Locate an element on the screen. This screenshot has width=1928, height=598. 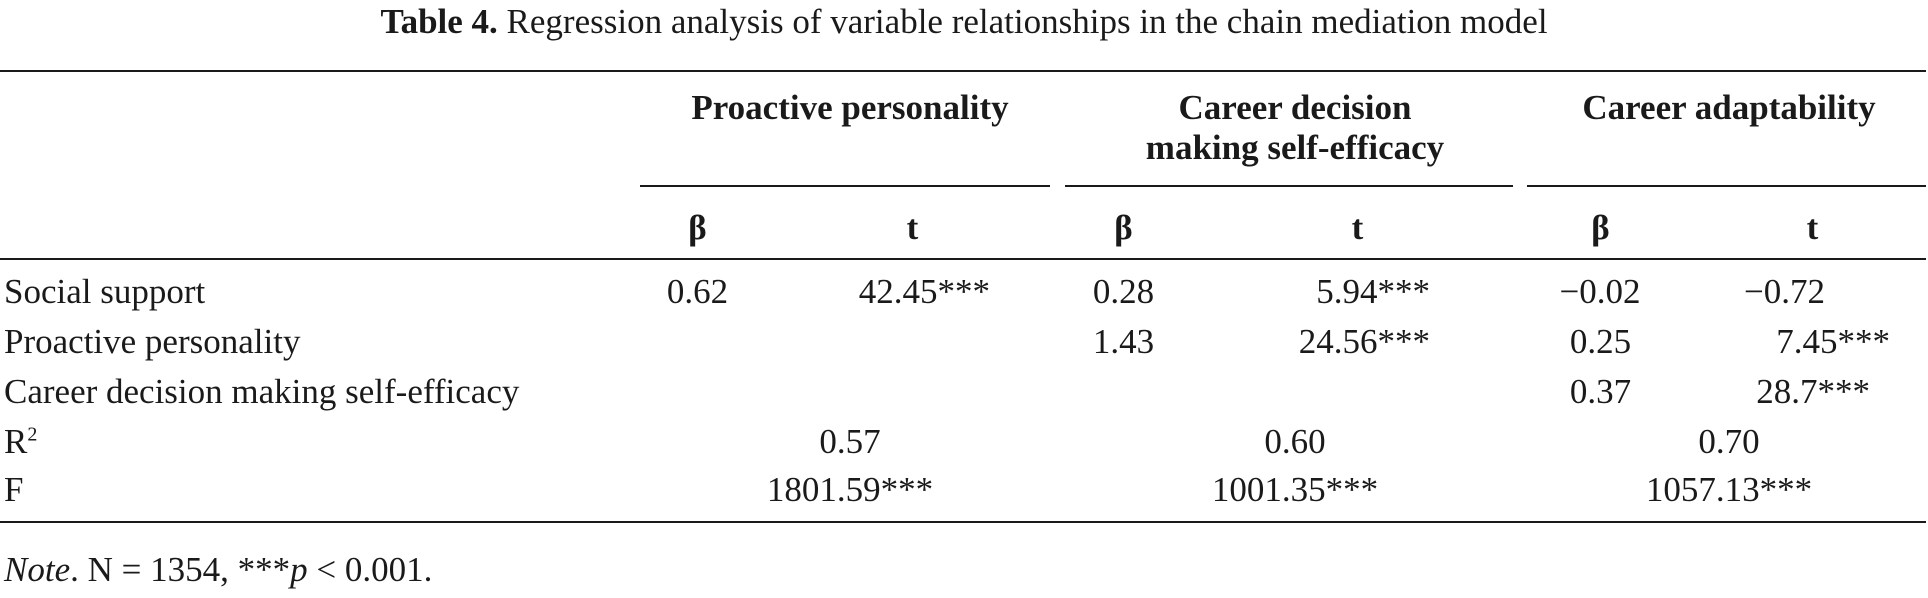
cell-r-squared-3: 0.70 is located at coordinates (1729, 441).